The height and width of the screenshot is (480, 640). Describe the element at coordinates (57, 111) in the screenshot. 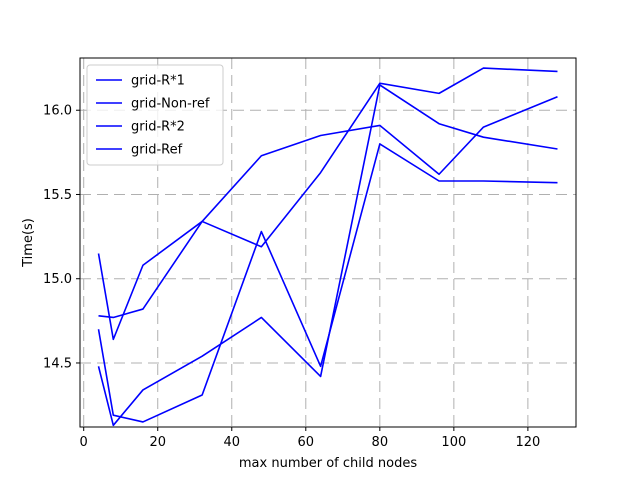

I see `y-tick-label: 16.0` at that location.